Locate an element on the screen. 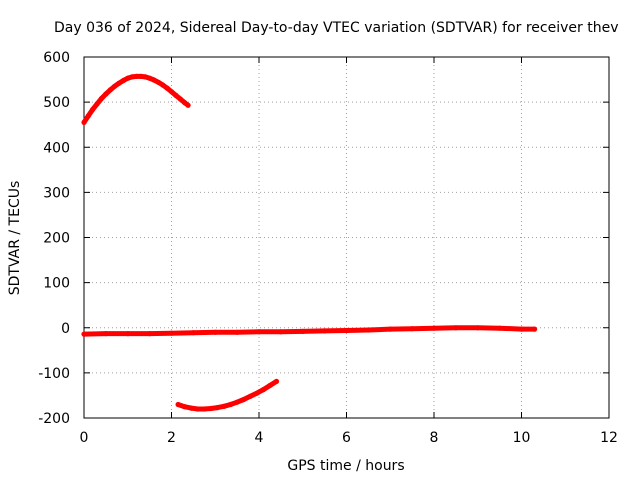  series-near-zero is located at coordinates (309, 331).